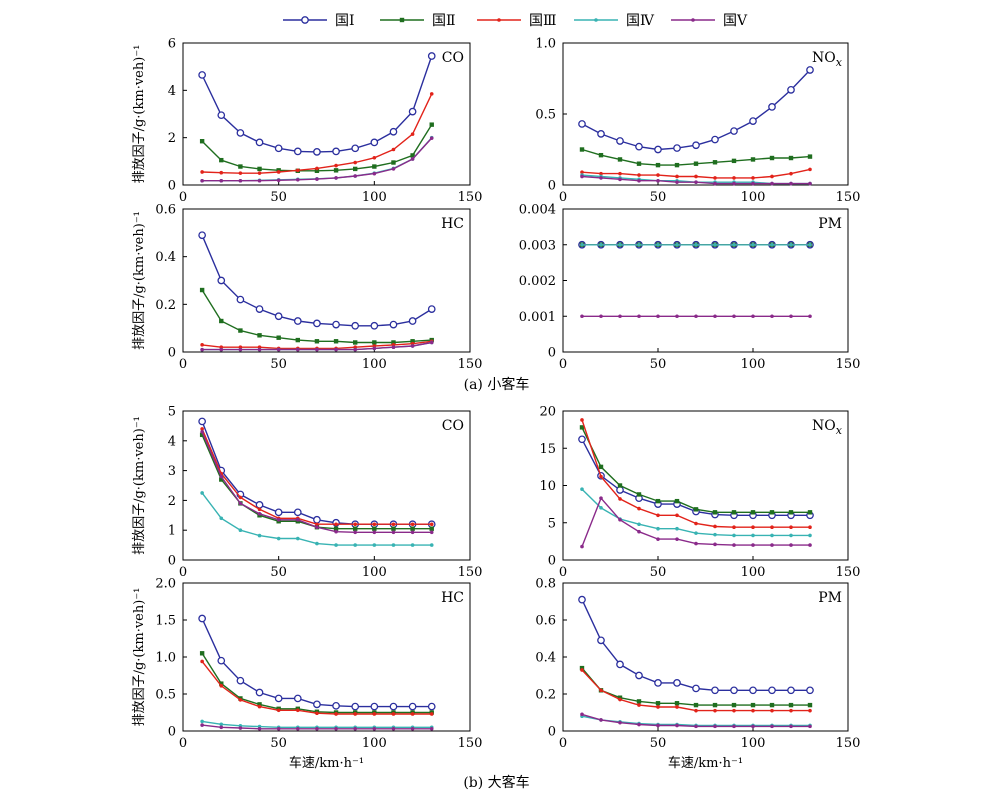 The image size is (993, 798). I want to click on panel-large-NOx: 0 50 100 150 0 5 10 15 20 NOx, so click(699, 493).